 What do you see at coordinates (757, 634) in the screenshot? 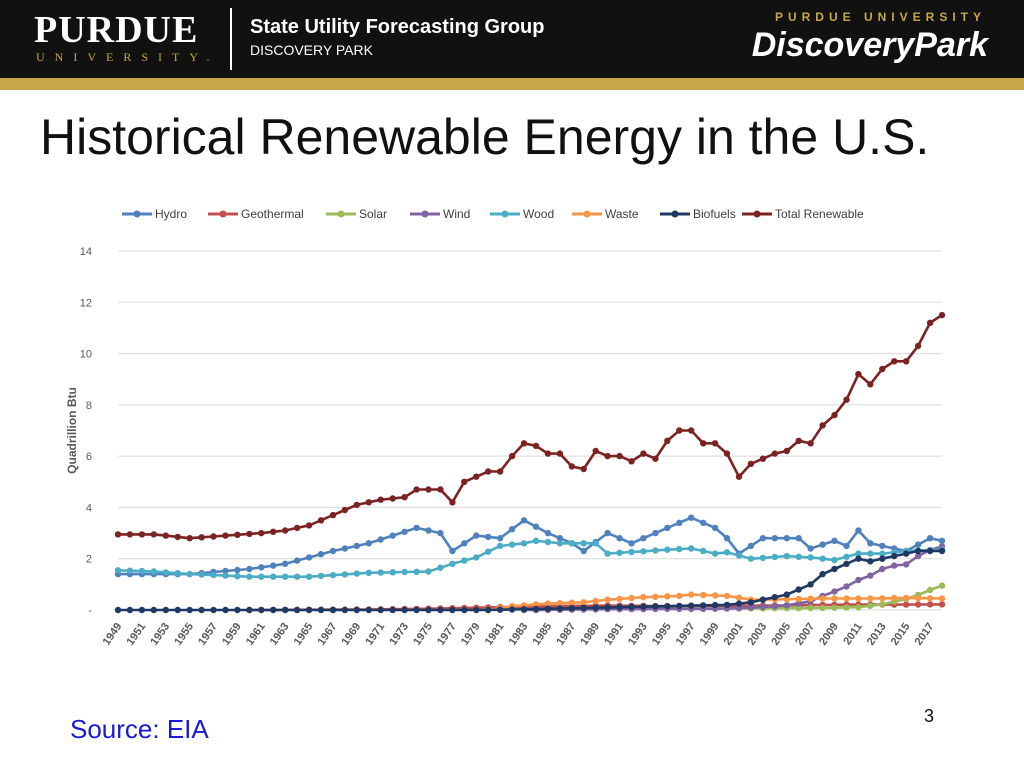
I see `x-tick-label: 2003` at bounding box center [757, 634].